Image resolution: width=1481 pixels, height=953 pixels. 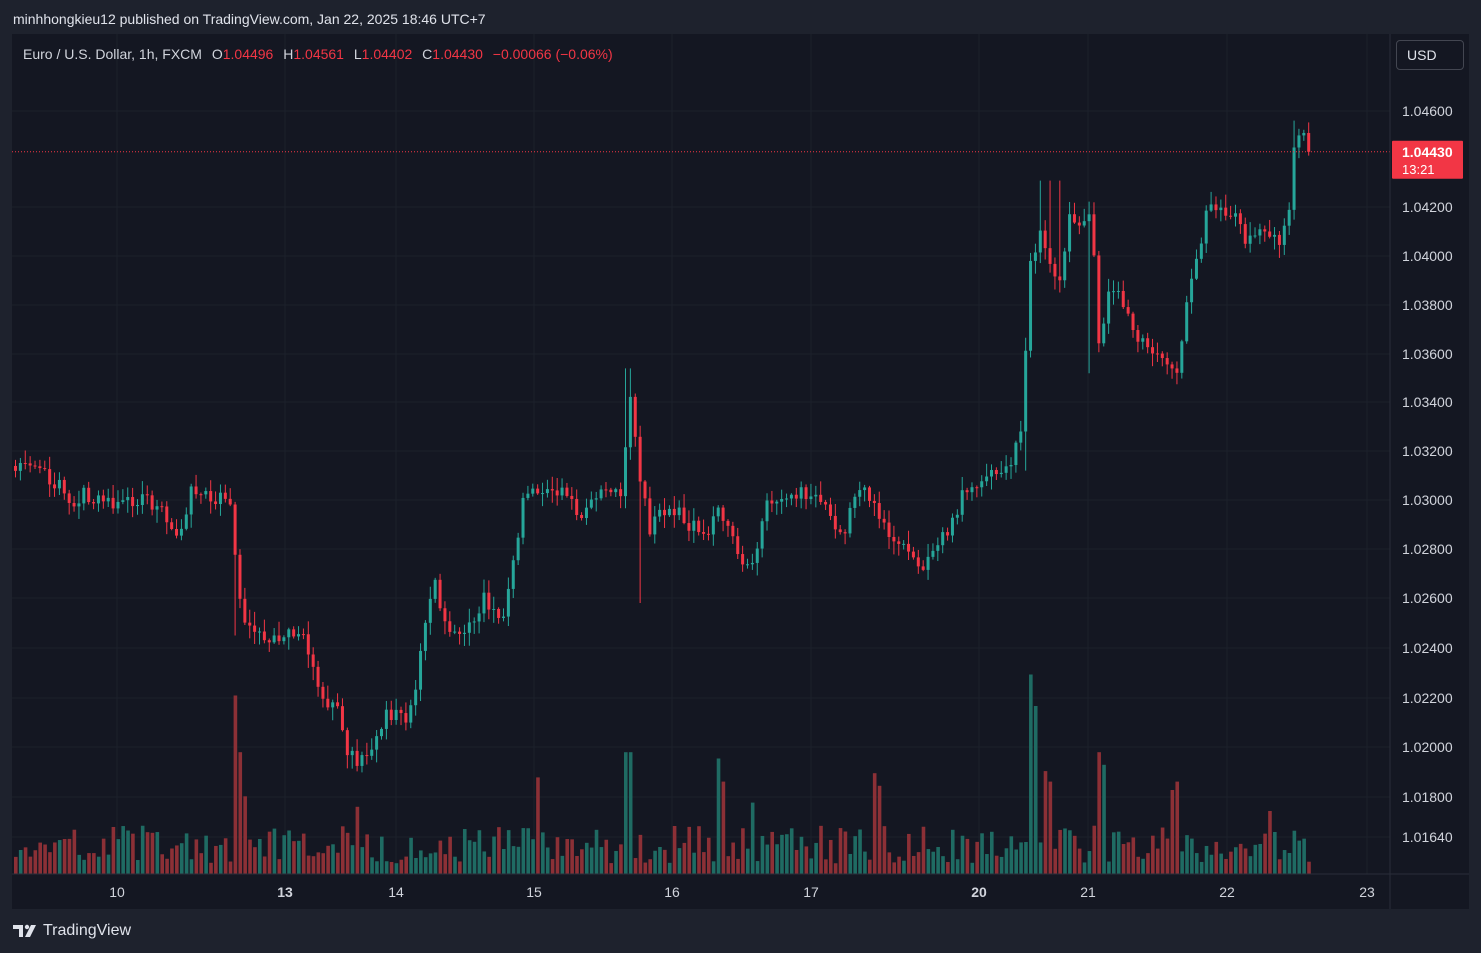 What do you see at coordinates (811, 892) in the screenshot?
I see `time-tick-label: 17` at bounding box center [811, 892].